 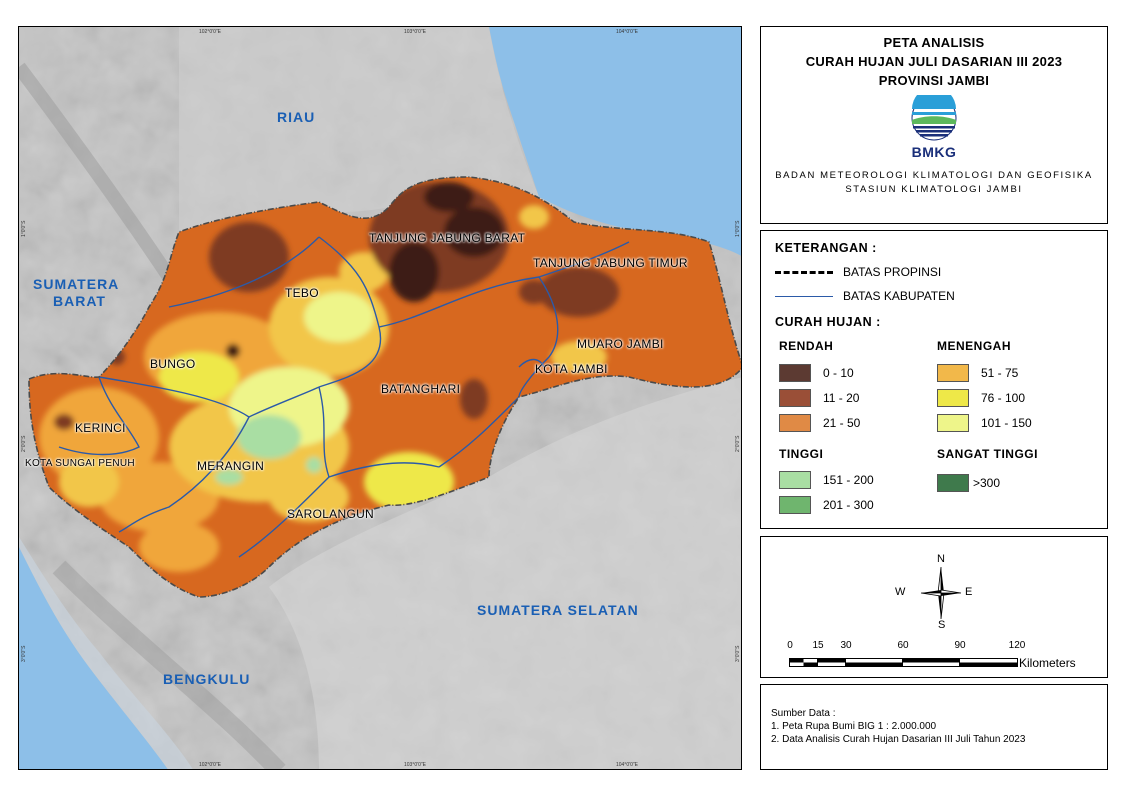 I want to click on label-muaro-jambi: MUARO JAMBI, so click(x=620, y=344).